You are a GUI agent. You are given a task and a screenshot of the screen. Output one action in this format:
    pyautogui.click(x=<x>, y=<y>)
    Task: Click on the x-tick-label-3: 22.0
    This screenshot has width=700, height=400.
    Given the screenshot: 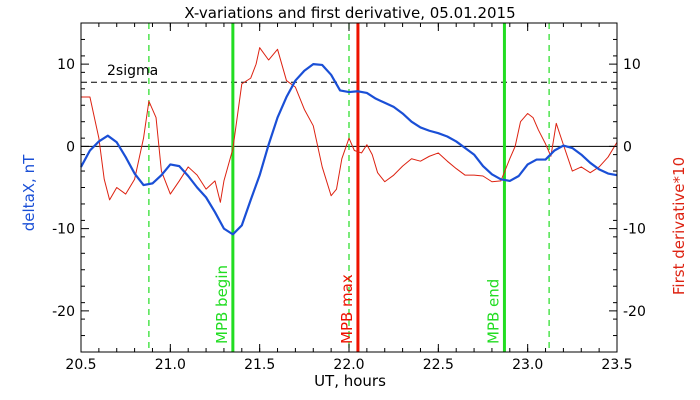 What is the action you would take?
    pyautogui.click(x=348, y=365)
    